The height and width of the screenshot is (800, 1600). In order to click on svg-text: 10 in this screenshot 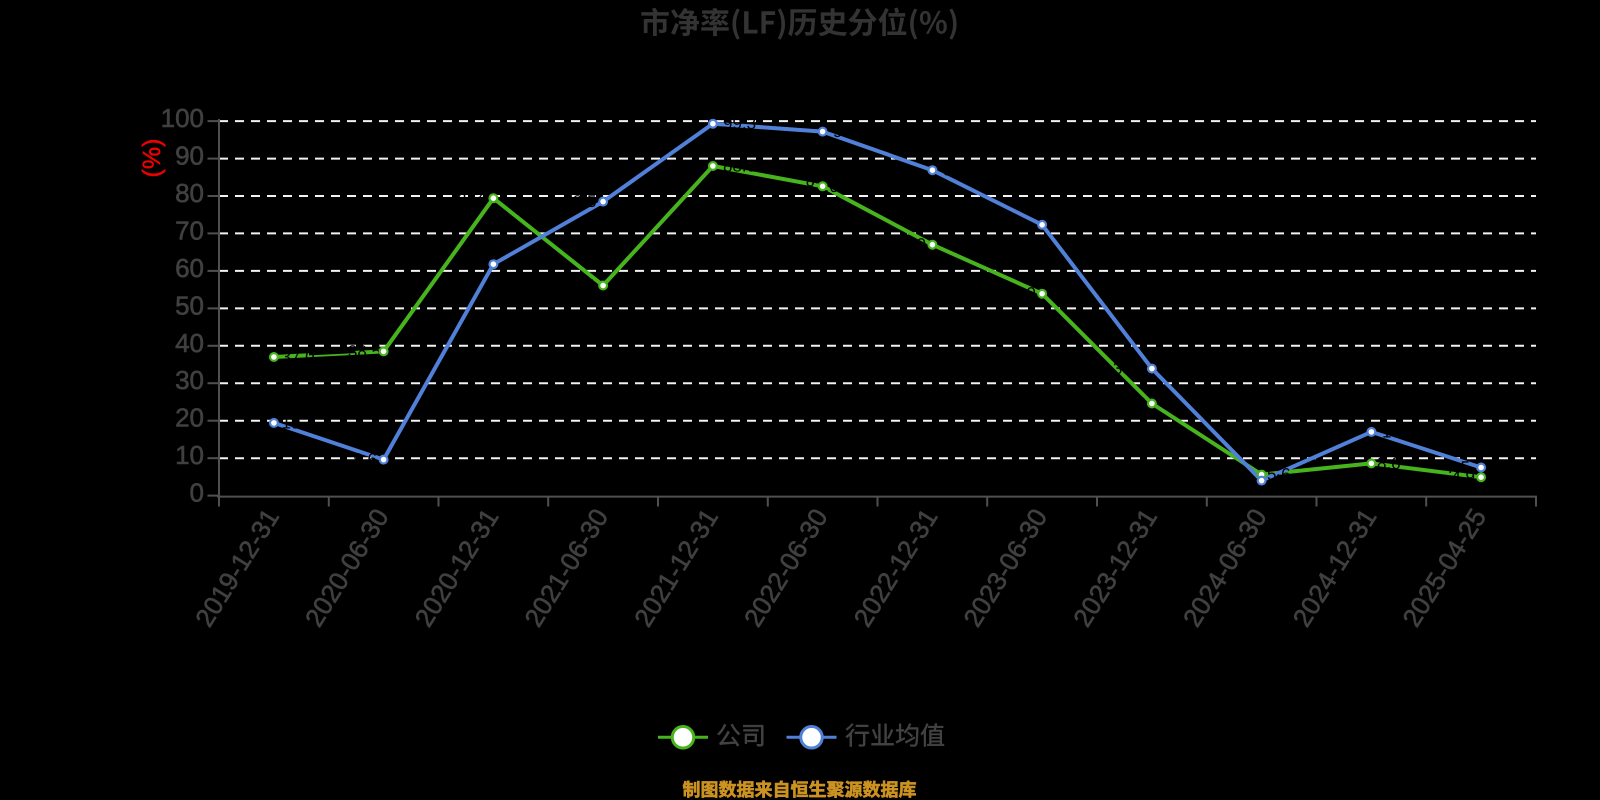, I will do `click(189, 455)`.